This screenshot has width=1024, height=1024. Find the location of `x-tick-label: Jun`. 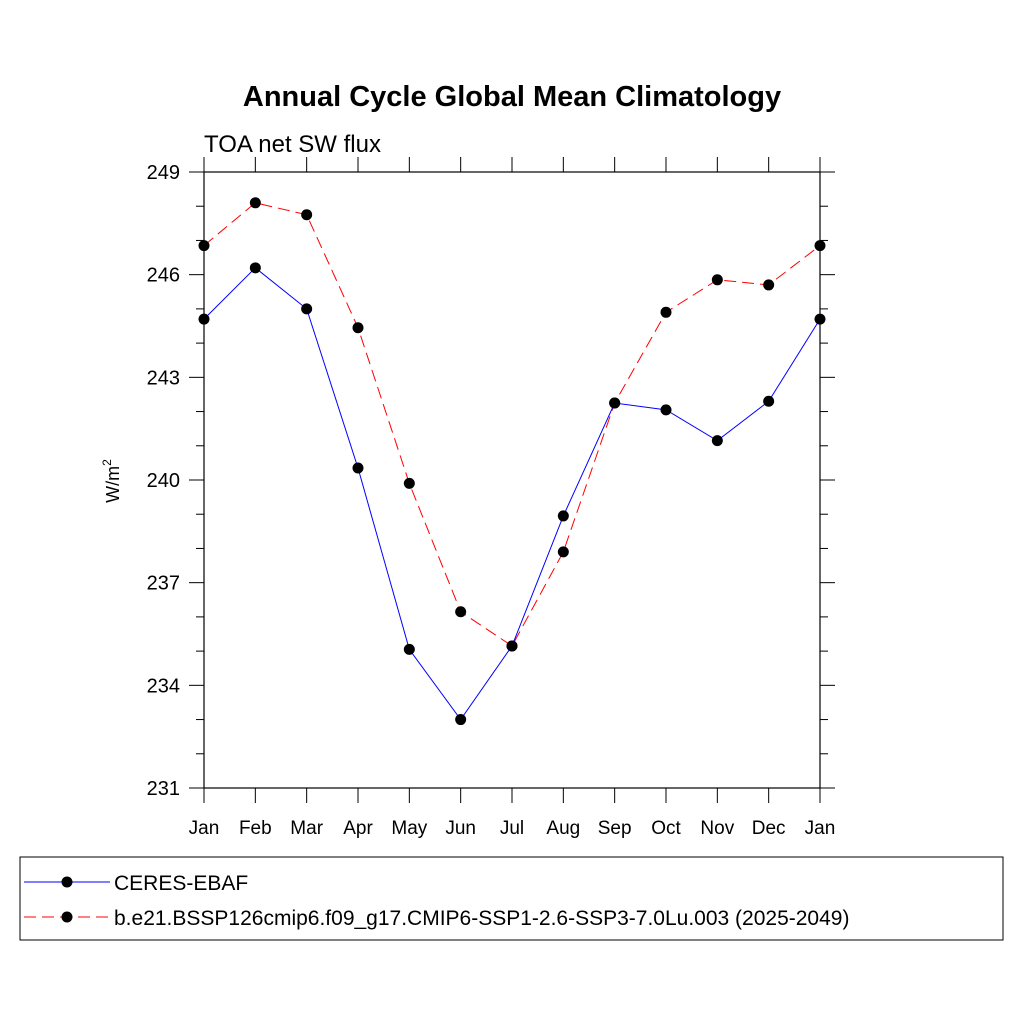

x-tick-label: Jun is located at coordinates (460, 828).